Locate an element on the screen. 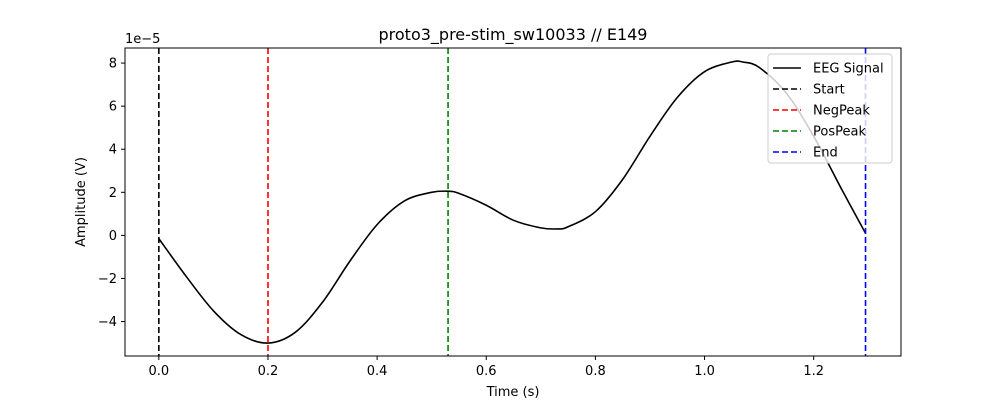  y-tick-label: −4 is located at coordinates (107, 322).